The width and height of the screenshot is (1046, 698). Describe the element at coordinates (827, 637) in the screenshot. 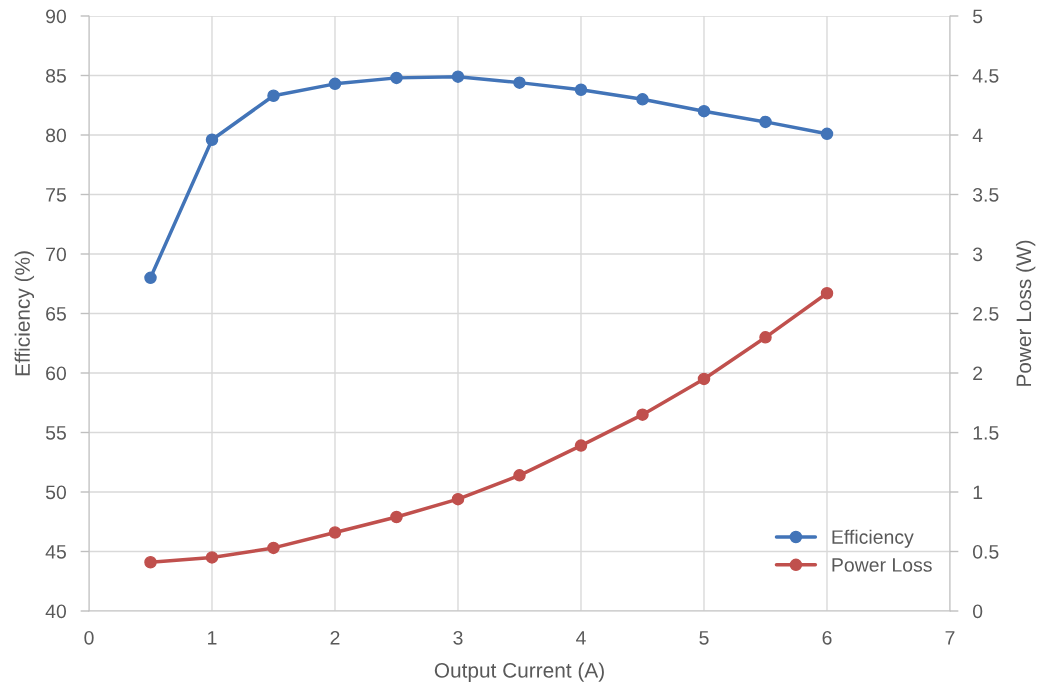

I see `x-tick-label: 6` at that location.